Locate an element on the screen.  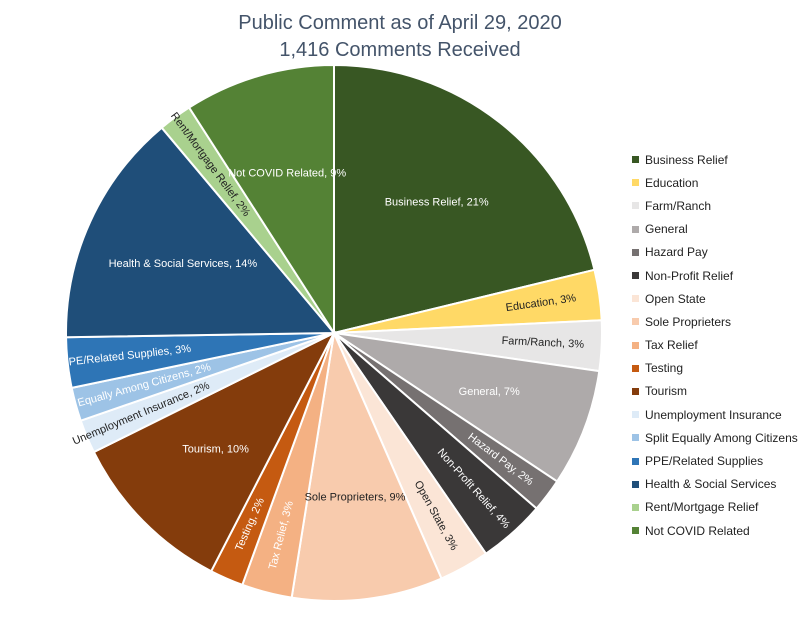
legend-label: Education is located at coordinates (672, 182).